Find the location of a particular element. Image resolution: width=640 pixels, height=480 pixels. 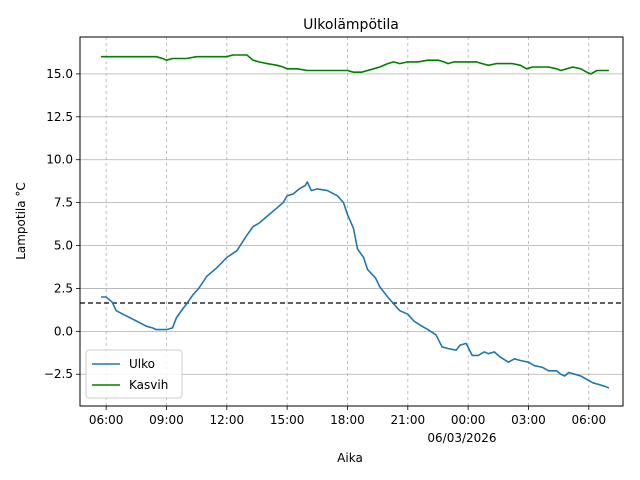

y-tick-label: 5.0 is located at coordinates (63, 246).